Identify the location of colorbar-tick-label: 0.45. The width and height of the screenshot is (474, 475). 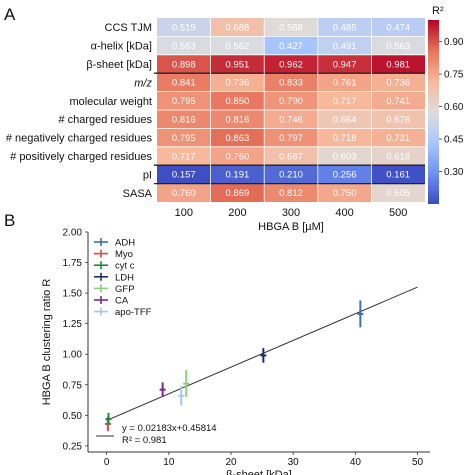
(454, 140).